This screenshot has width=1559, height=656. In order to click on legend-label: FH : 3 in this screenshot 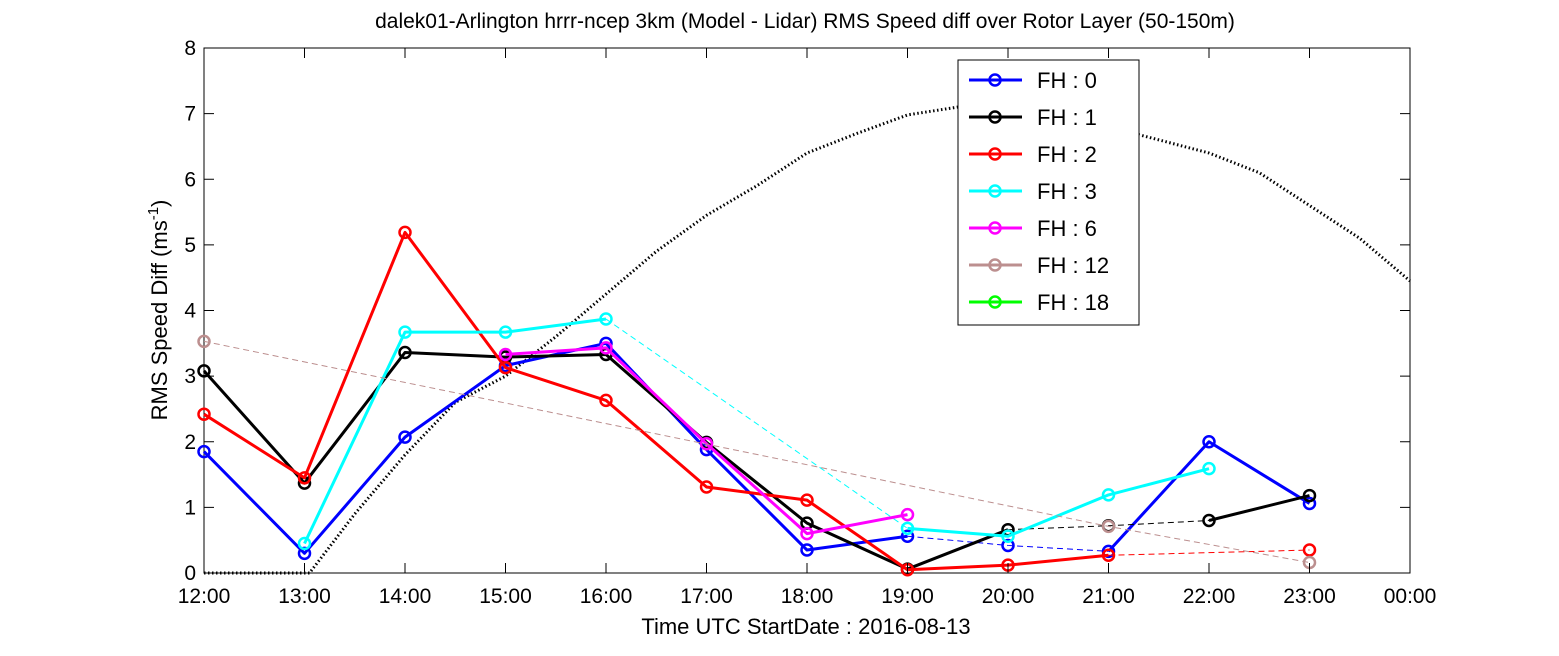, I will do `click(1067, 191)`.